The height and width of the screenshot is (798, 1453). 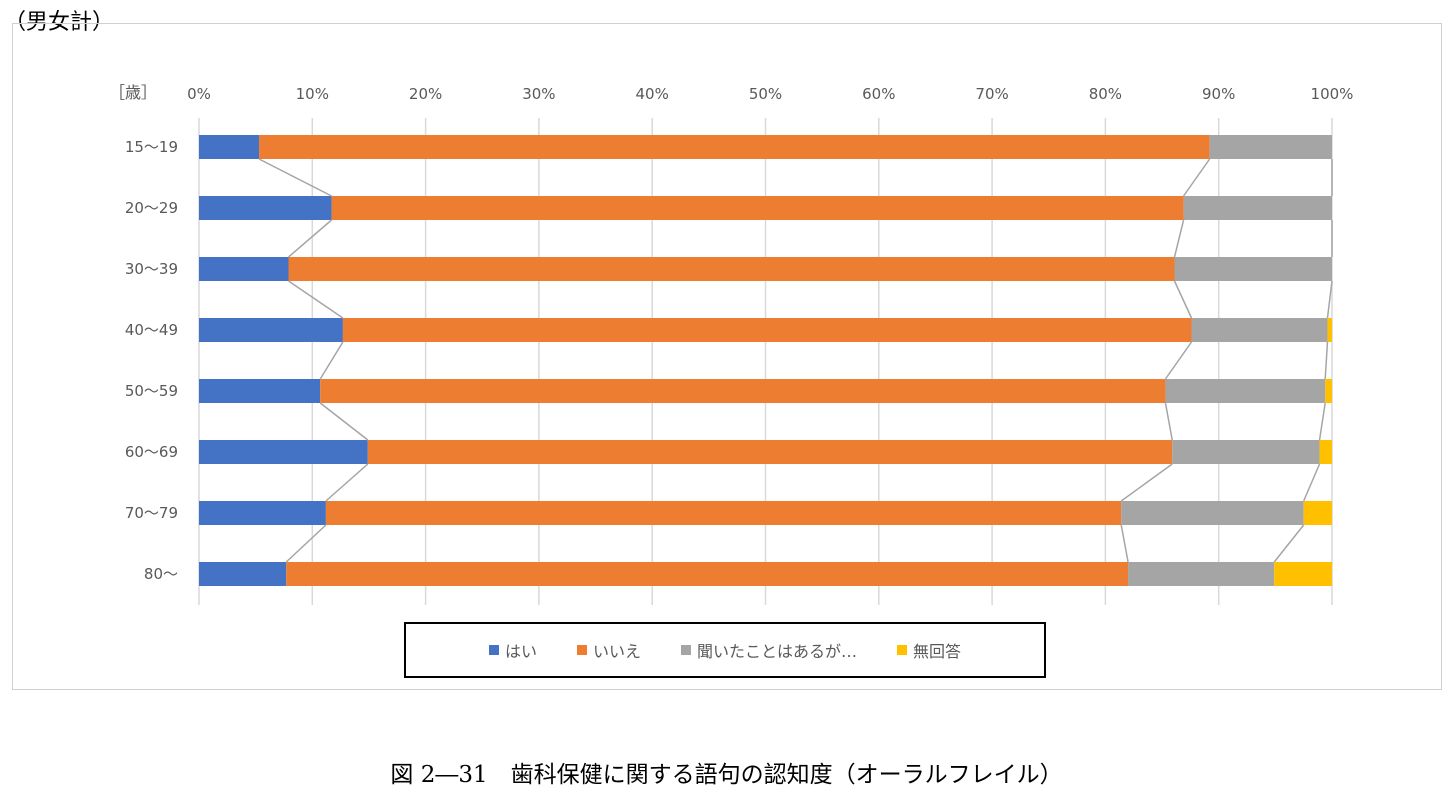 I want to click on y-category-label: 40～49, so click(x=151, y=330).